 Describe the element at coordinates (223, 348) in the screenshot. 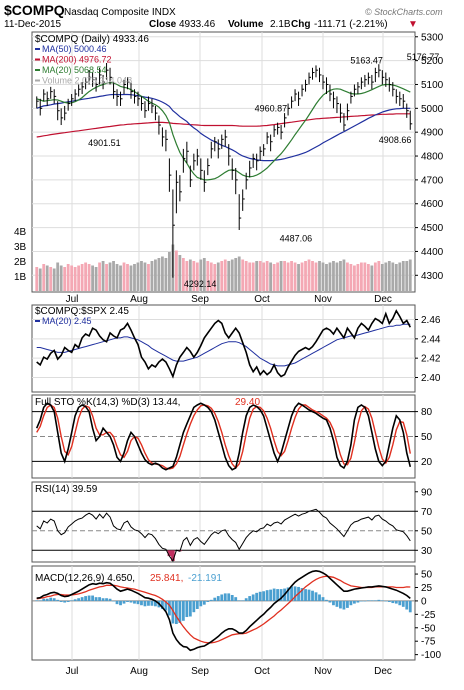

I see `ratio-panel-frame` at that location.